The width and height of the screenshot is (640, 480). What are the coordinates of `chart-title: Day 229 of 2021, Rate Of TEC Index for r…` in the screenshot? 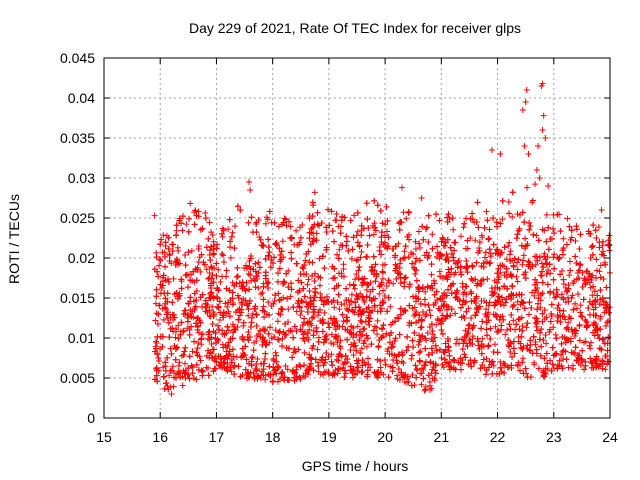 It's located at (355, 28).